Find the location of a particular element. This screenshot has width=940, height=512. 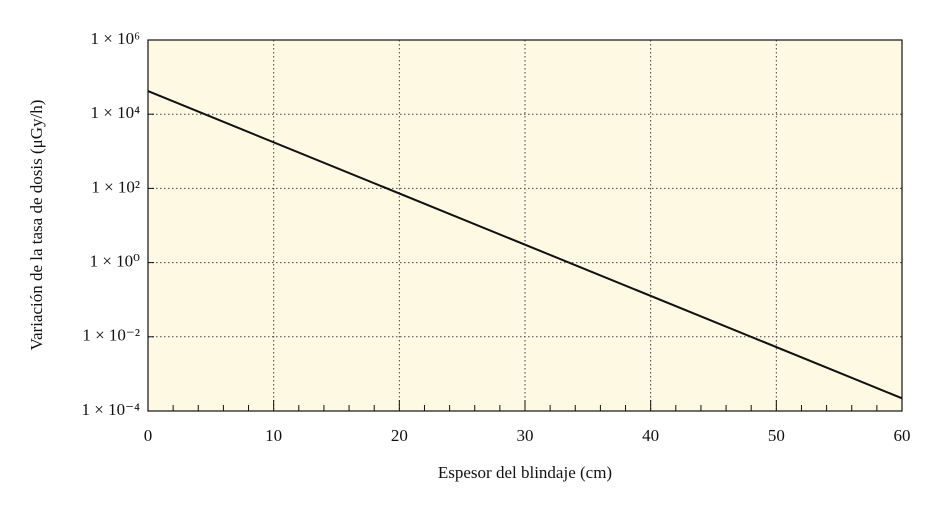

y-tick-label: 1 × 10⁰ is located at coordinates (115, 261).